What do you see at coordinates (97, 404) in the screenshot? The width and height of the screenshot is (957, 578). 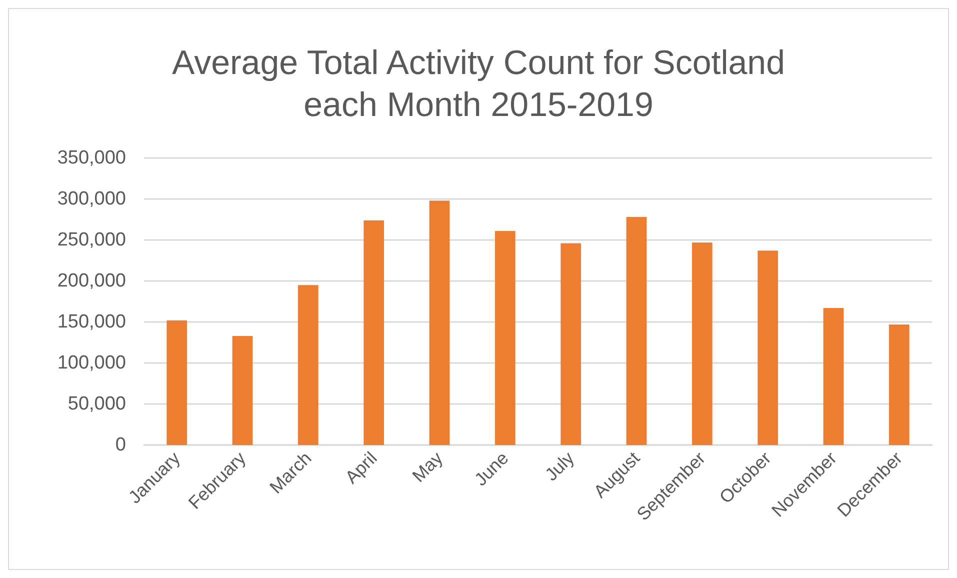 I see `y-tick-label: 50,000` at bounding box center [97, 404].